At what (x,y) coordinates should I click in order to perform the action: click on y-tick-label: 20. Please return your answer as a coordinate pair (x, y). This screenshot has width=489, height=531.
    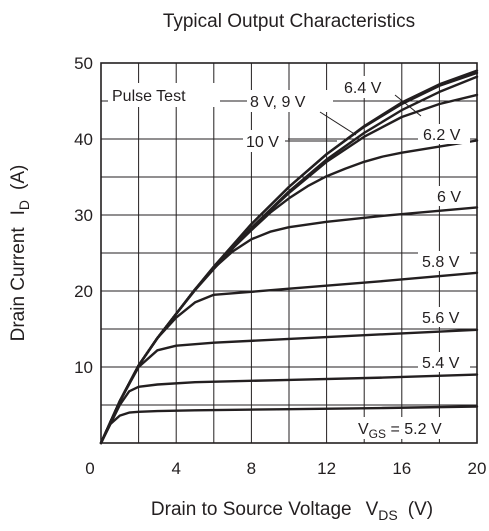
    Looking at the image, I should click on (83, 291).